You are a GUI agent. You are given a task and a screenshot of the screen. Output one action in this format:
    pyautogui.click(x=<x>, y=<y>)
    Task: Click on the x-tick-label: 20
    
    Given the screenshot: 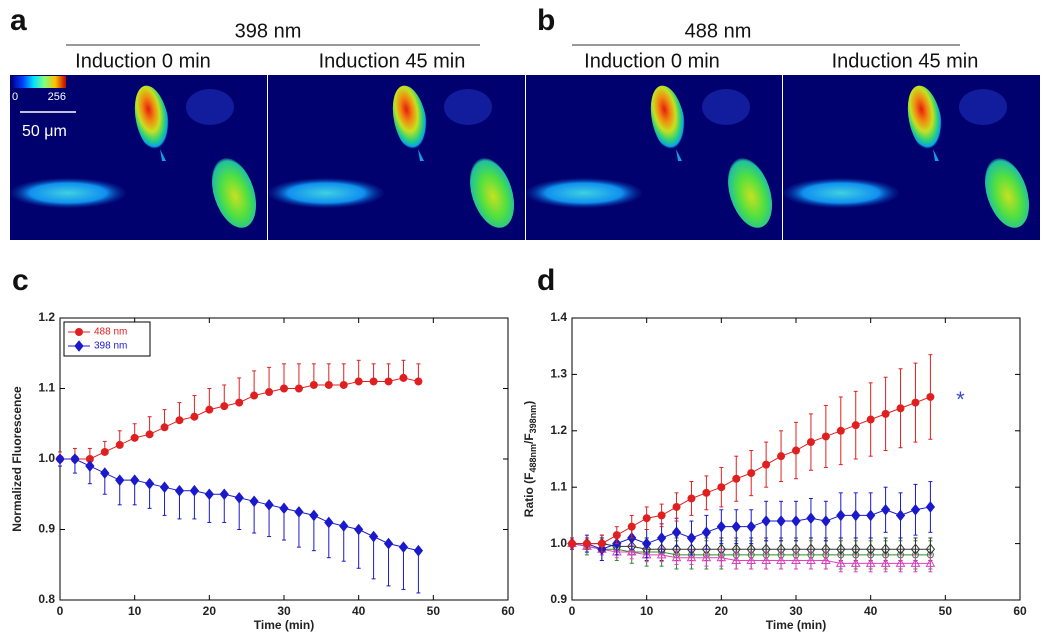 What is the action you would take?
    pyautogui.click(x=722, y=611)
    